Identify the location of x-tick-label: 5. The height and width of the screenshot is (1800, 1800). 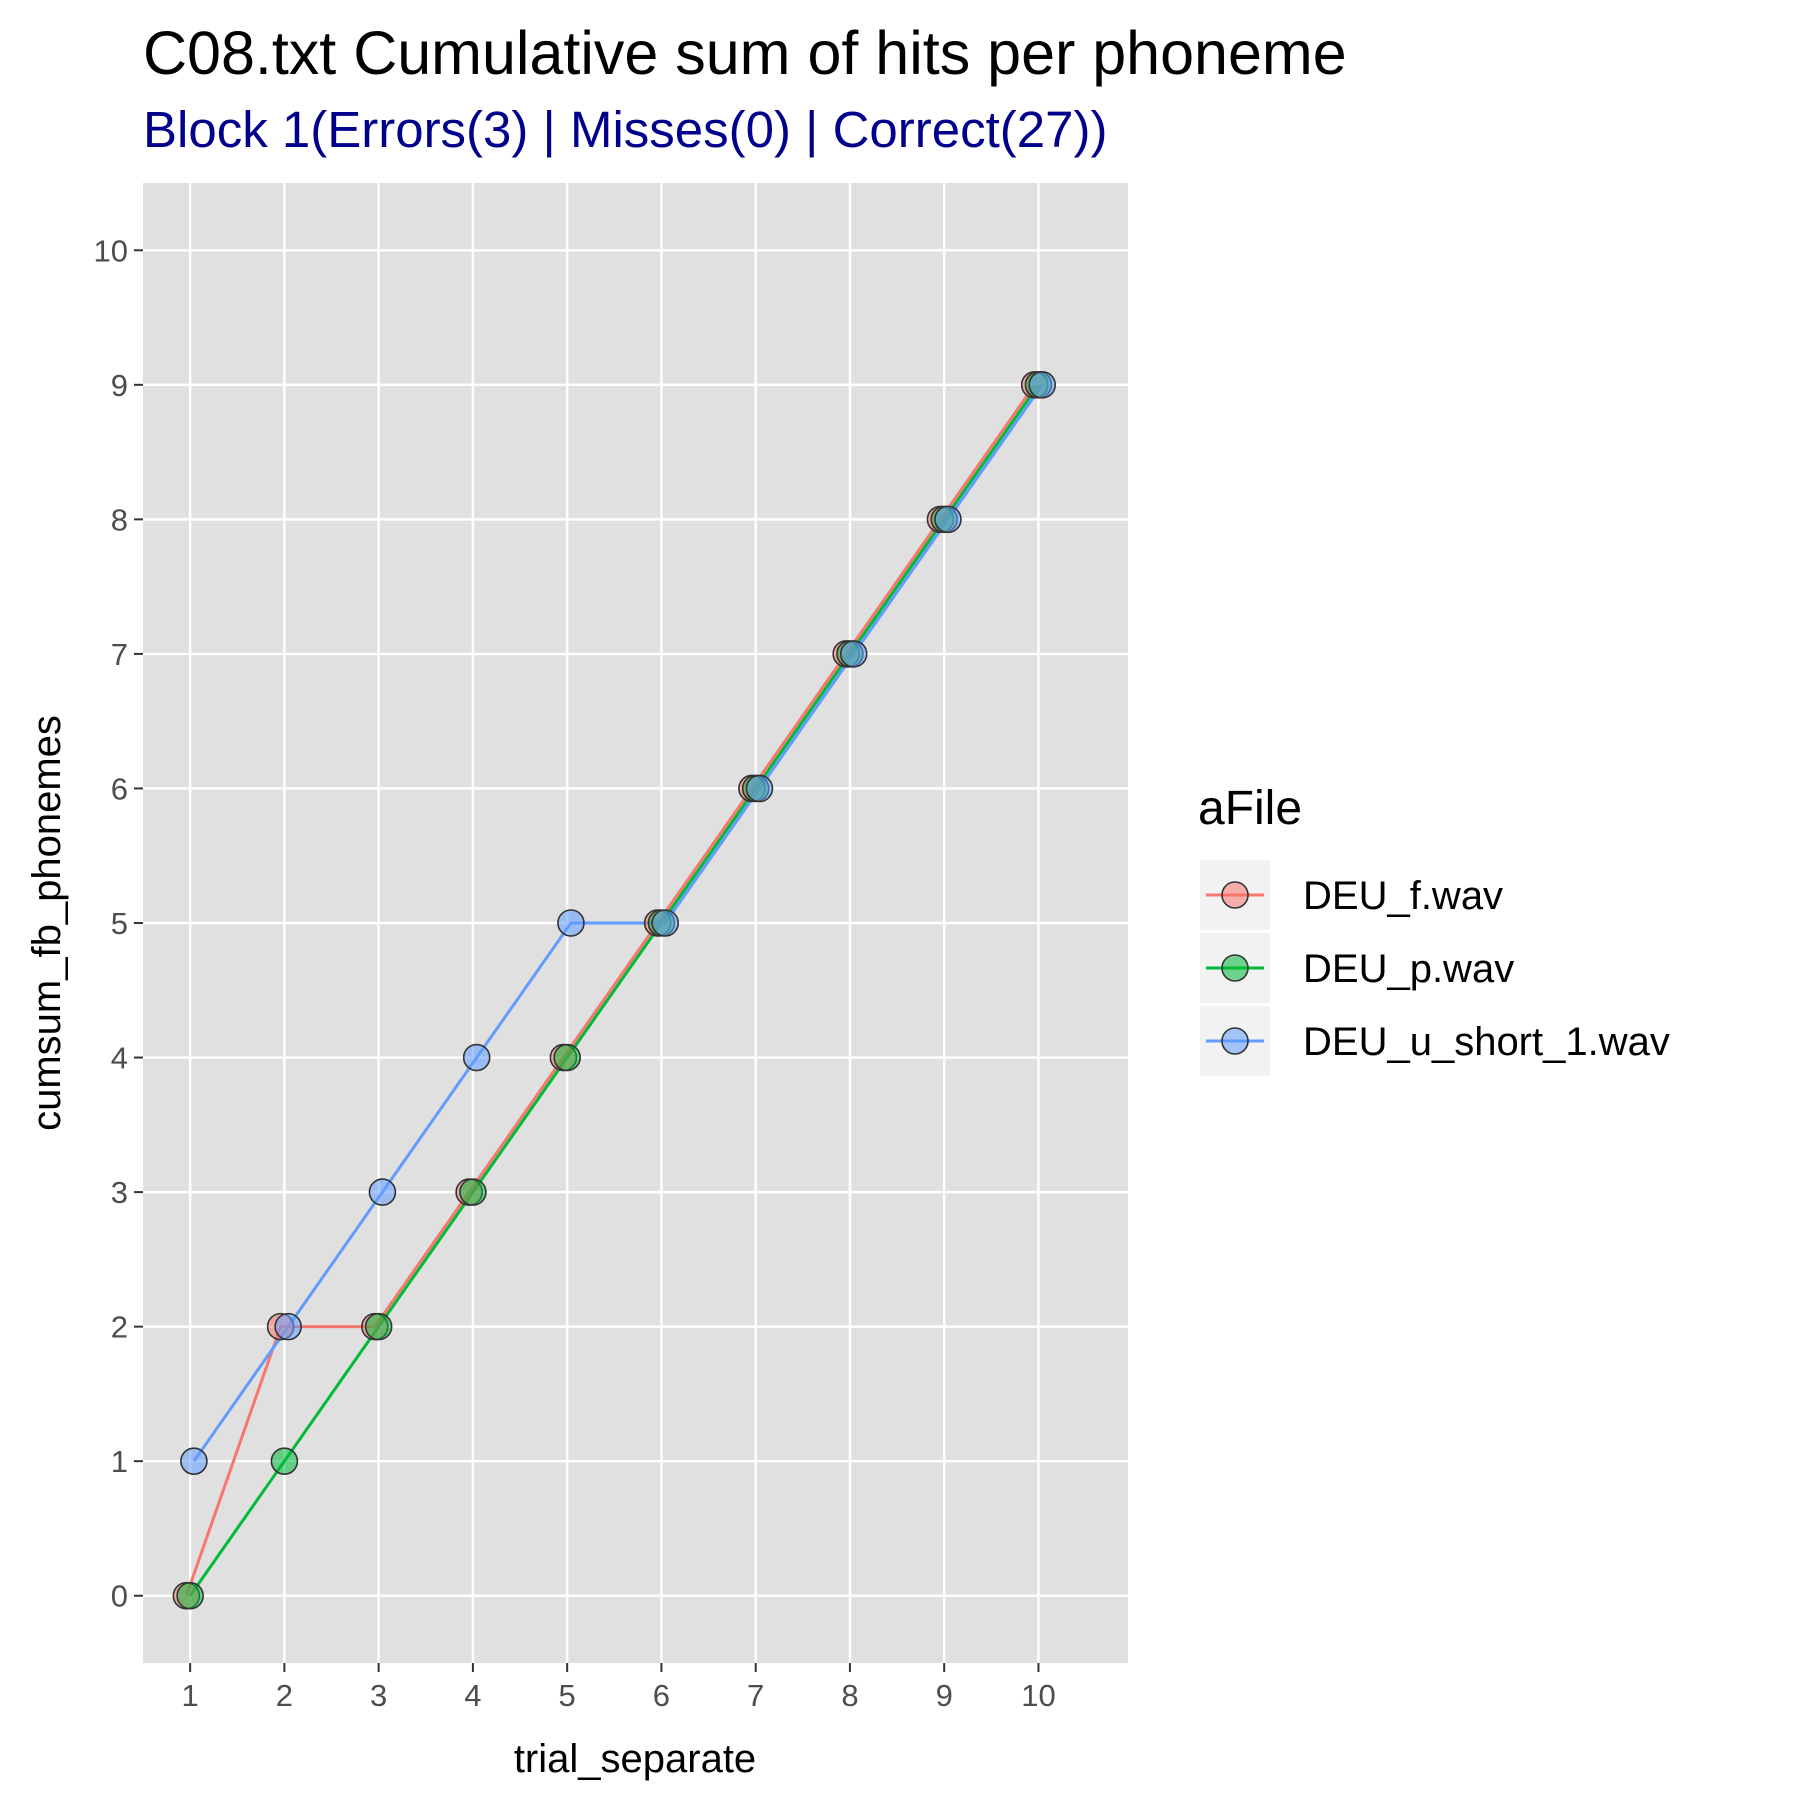
(567, 1695).